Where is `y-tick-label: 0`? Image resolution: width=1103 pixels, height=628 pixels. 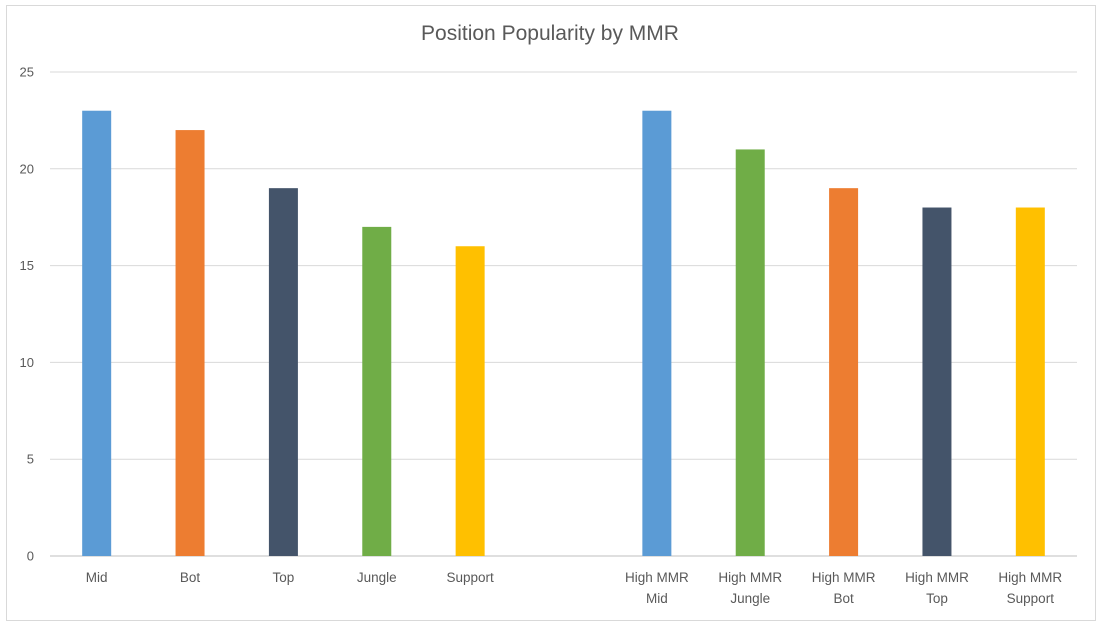
y-tick-label: 0 is located at coordinates (30, 556).